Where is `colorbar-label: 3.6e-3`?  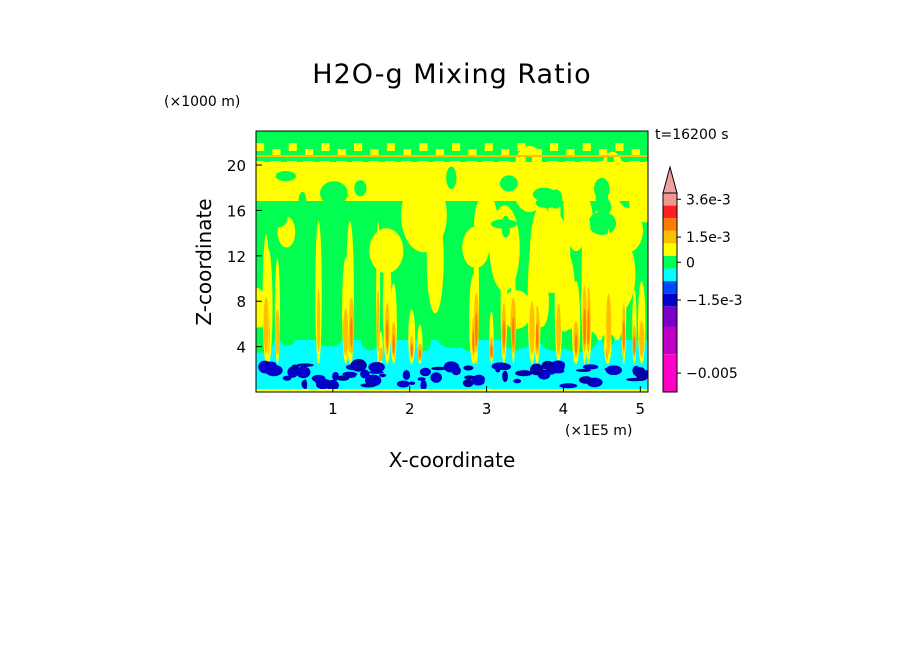 colorbar-label: 3.6e-3 is located at coordinates (708, 200).